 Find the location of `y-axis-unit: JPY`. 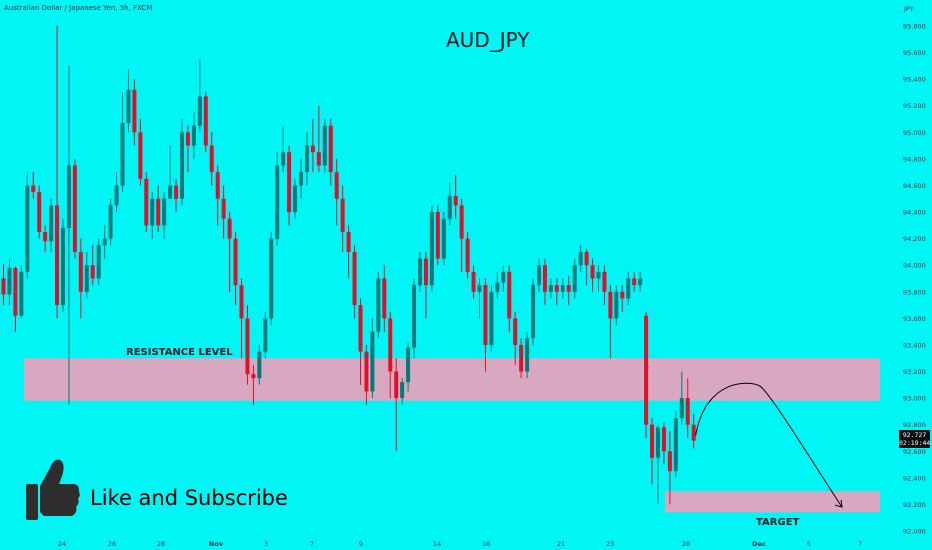

y-axis-unit: JPY is located at coordinates (908, 9).